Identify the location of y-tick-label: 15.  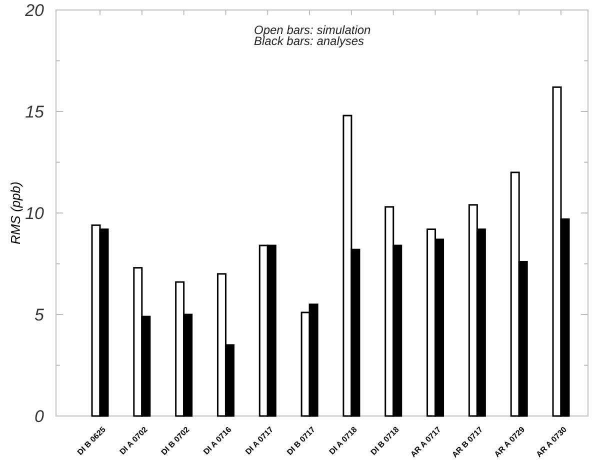
(35, 112).